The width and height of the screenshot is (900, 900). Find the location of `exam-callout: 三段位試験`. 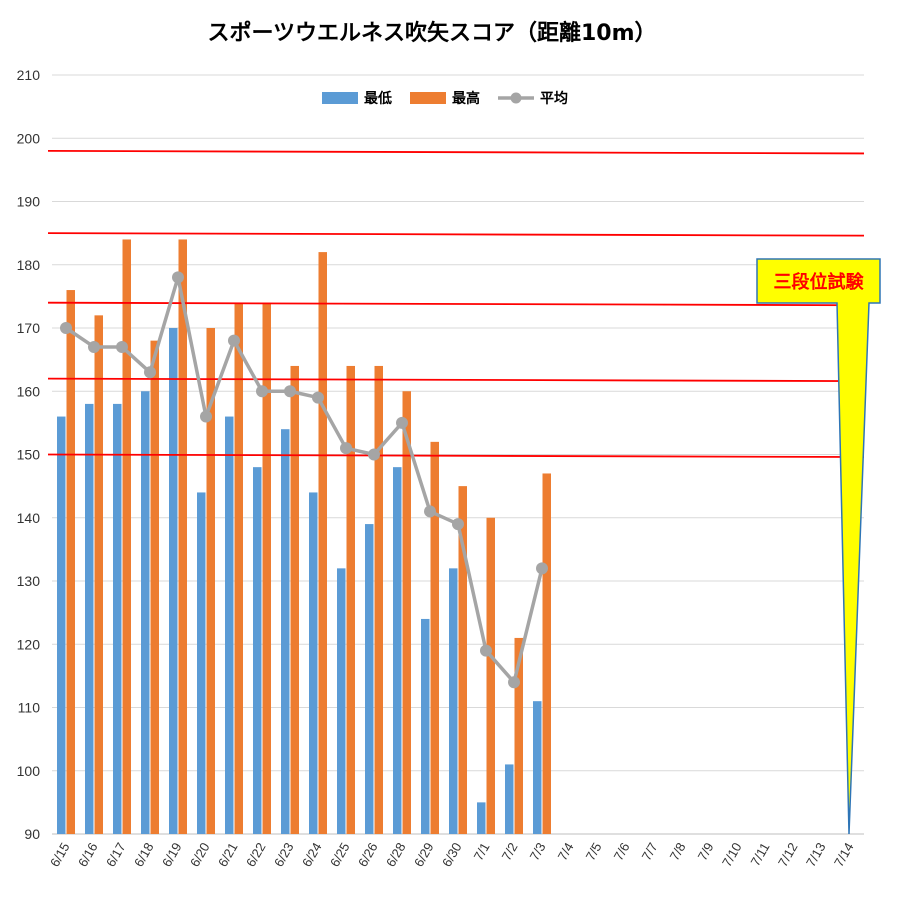

exam-callout: 三段位試験 is located at coordinates (818, 546).